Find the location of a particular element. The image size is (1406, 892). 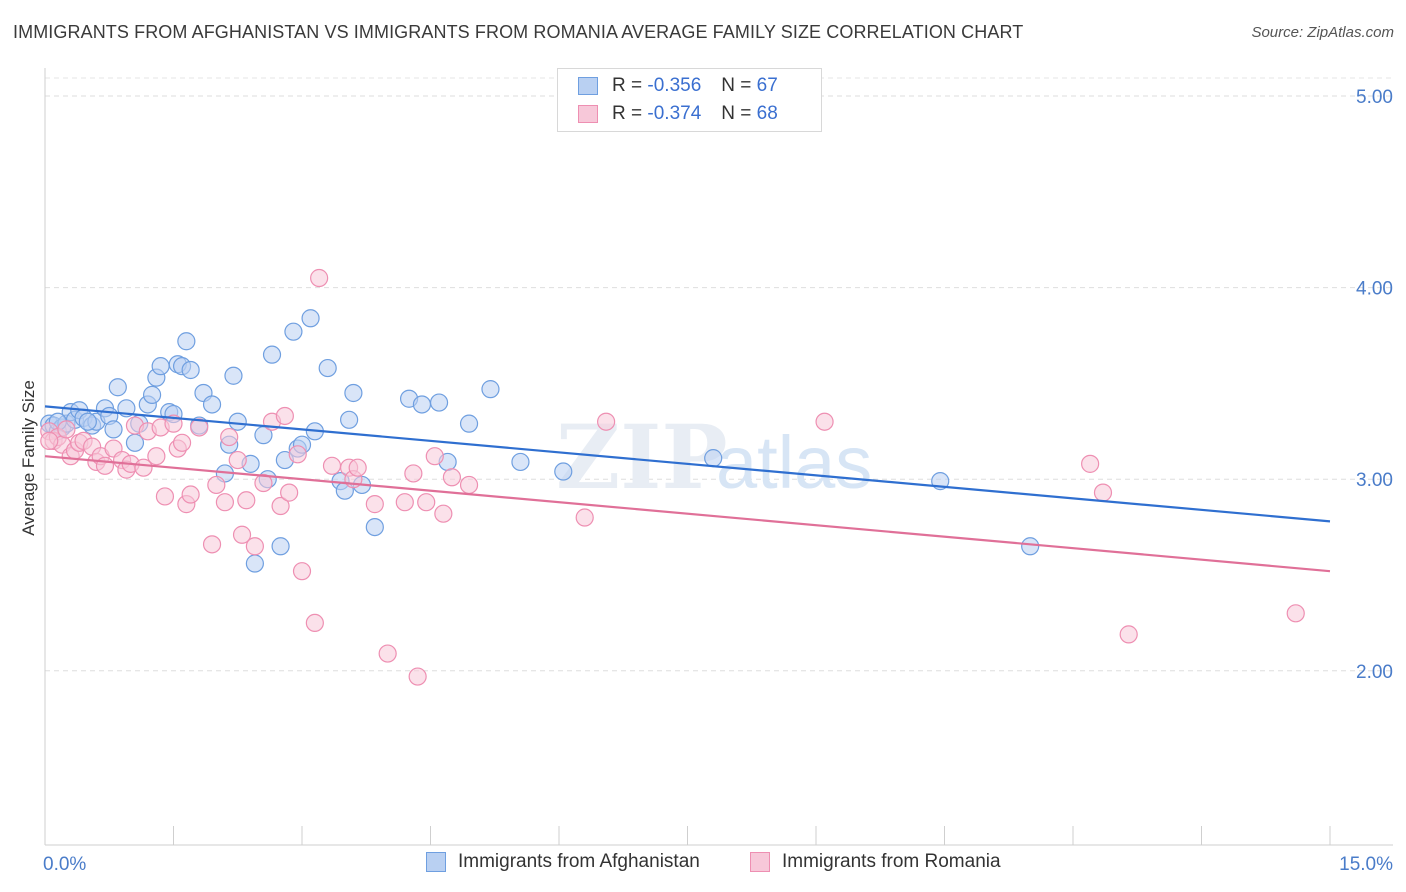

series-legend-afghanistan: Immigrants from Afghanistan is located at coordinates (563, 862).